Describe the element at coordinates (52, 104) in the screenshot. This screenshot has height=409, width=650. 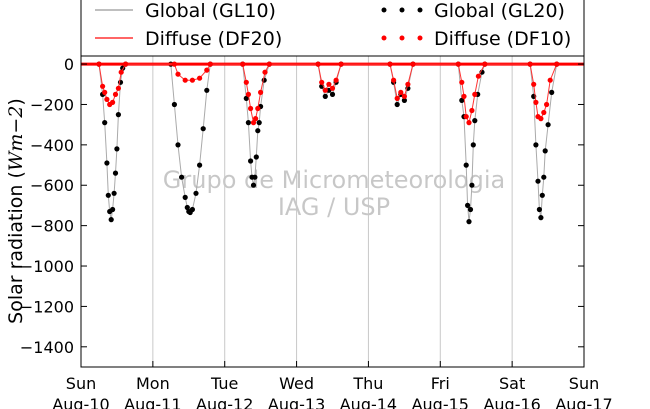
I see `y-tick-label: −200` at that location.